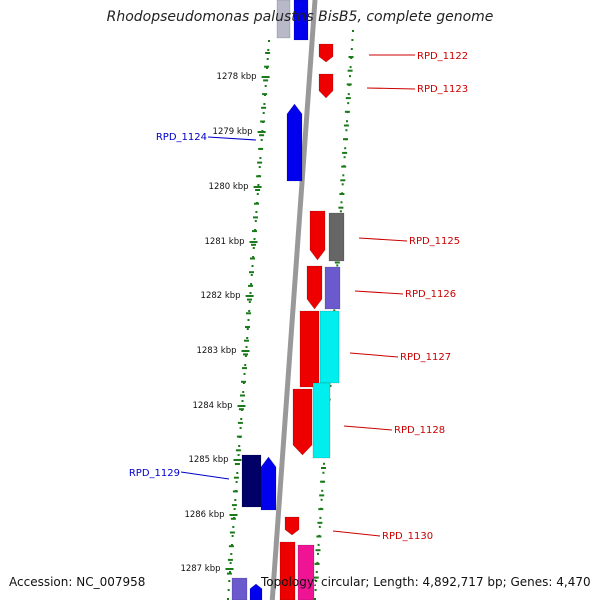 This screenshot has width=600, height=604. What do you see at coordinates (293, 300) in the screenshot?
I see `genome-backbone` at bounding box center [293, 300].